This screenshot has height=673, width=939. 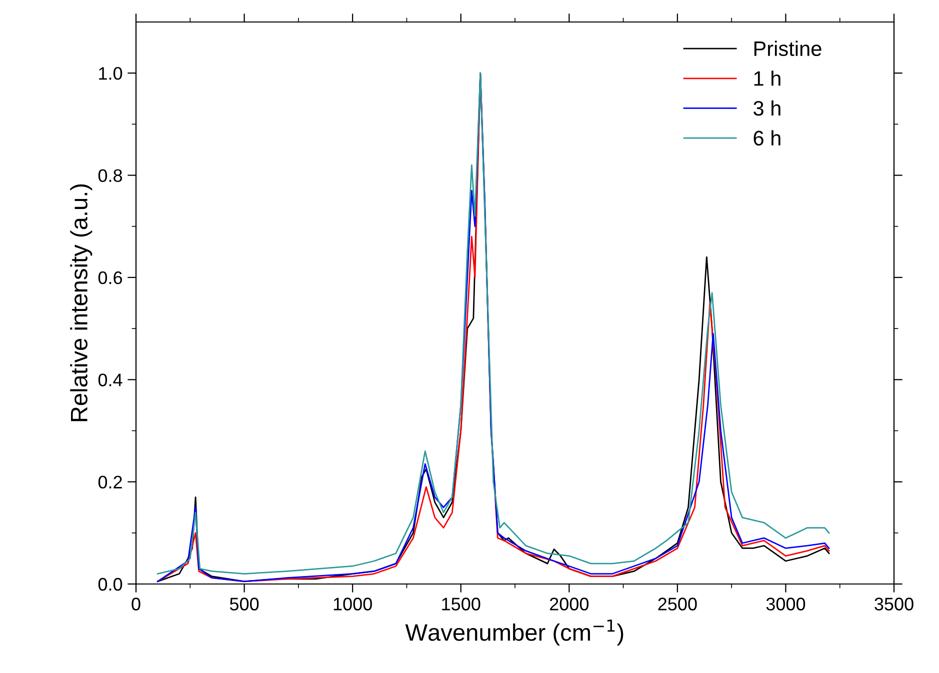 What do you see at coordinates (767, 138) in the screenshot?
I see `legend-label: 6 h` at bounding box center [767, 138].